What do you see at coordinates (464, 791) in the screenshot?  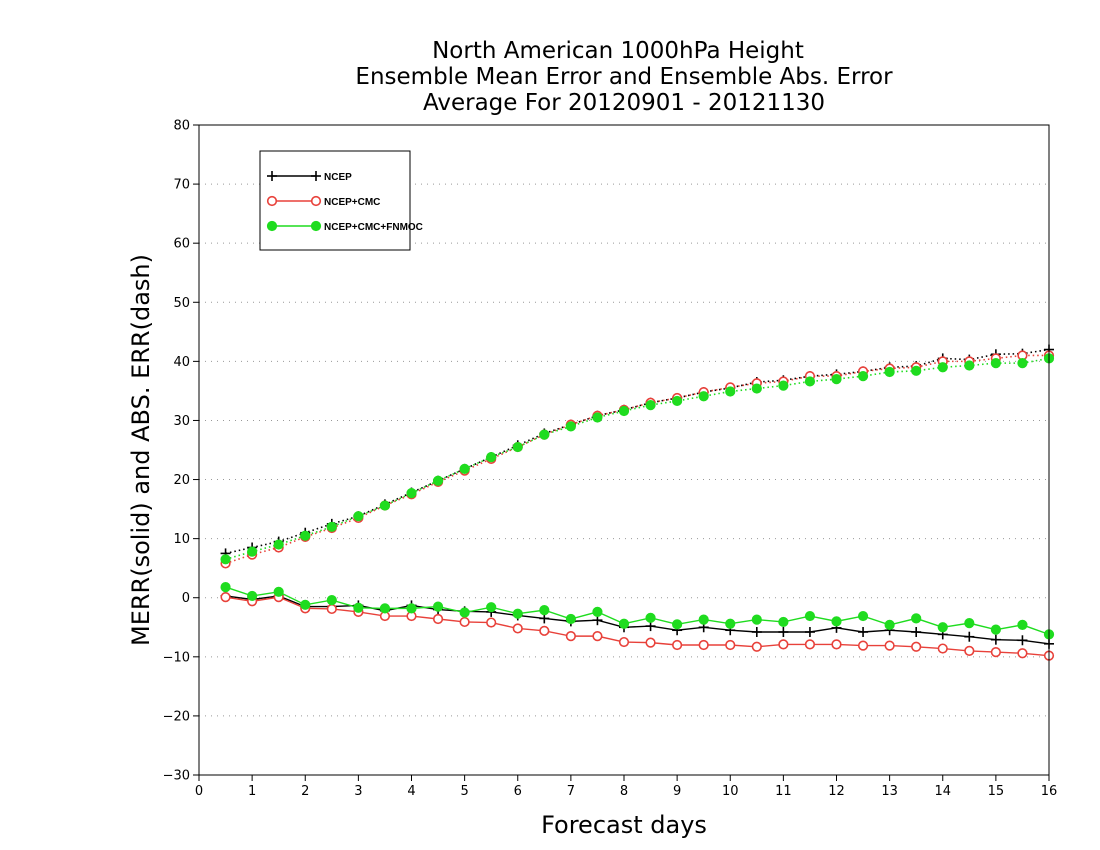 I see `x-tick-label: 5` at bounding box center [464, 791].